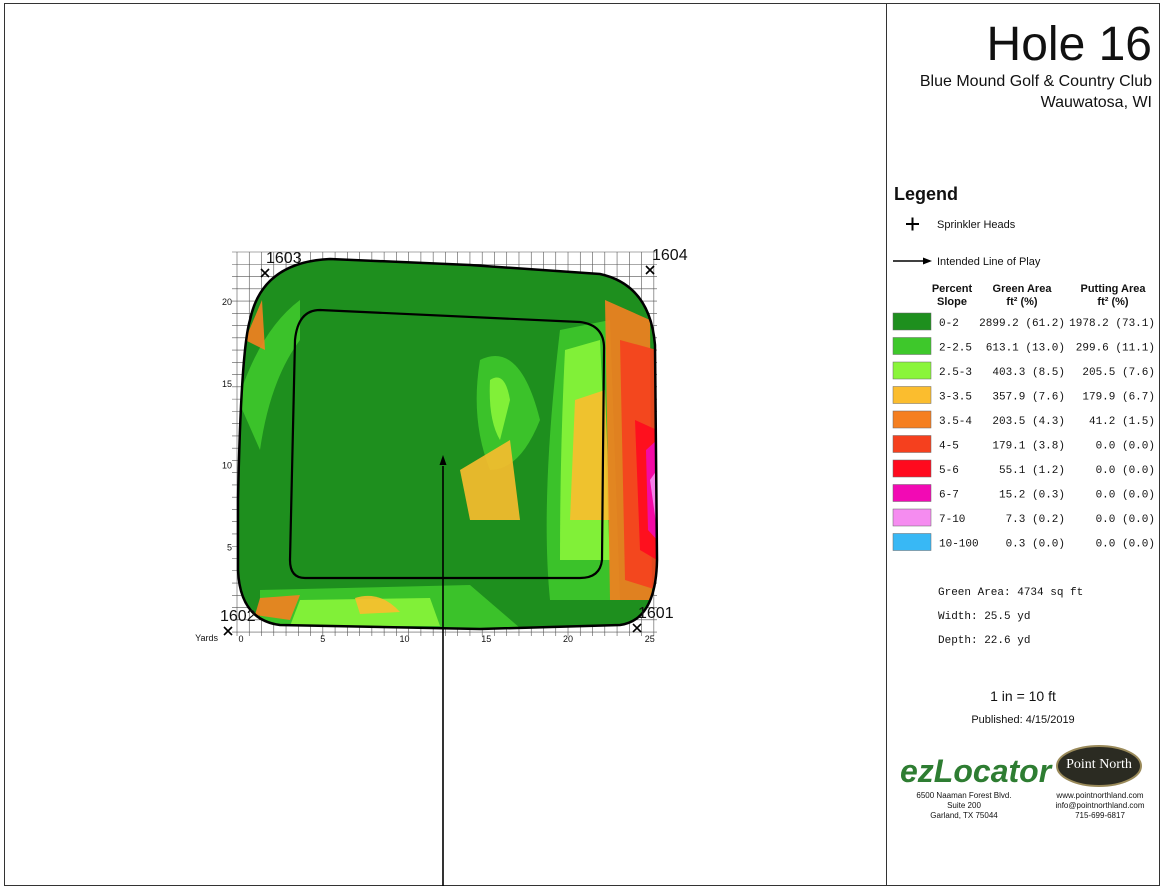  I want to click on address-line: Suite 200, so click(964, 805).